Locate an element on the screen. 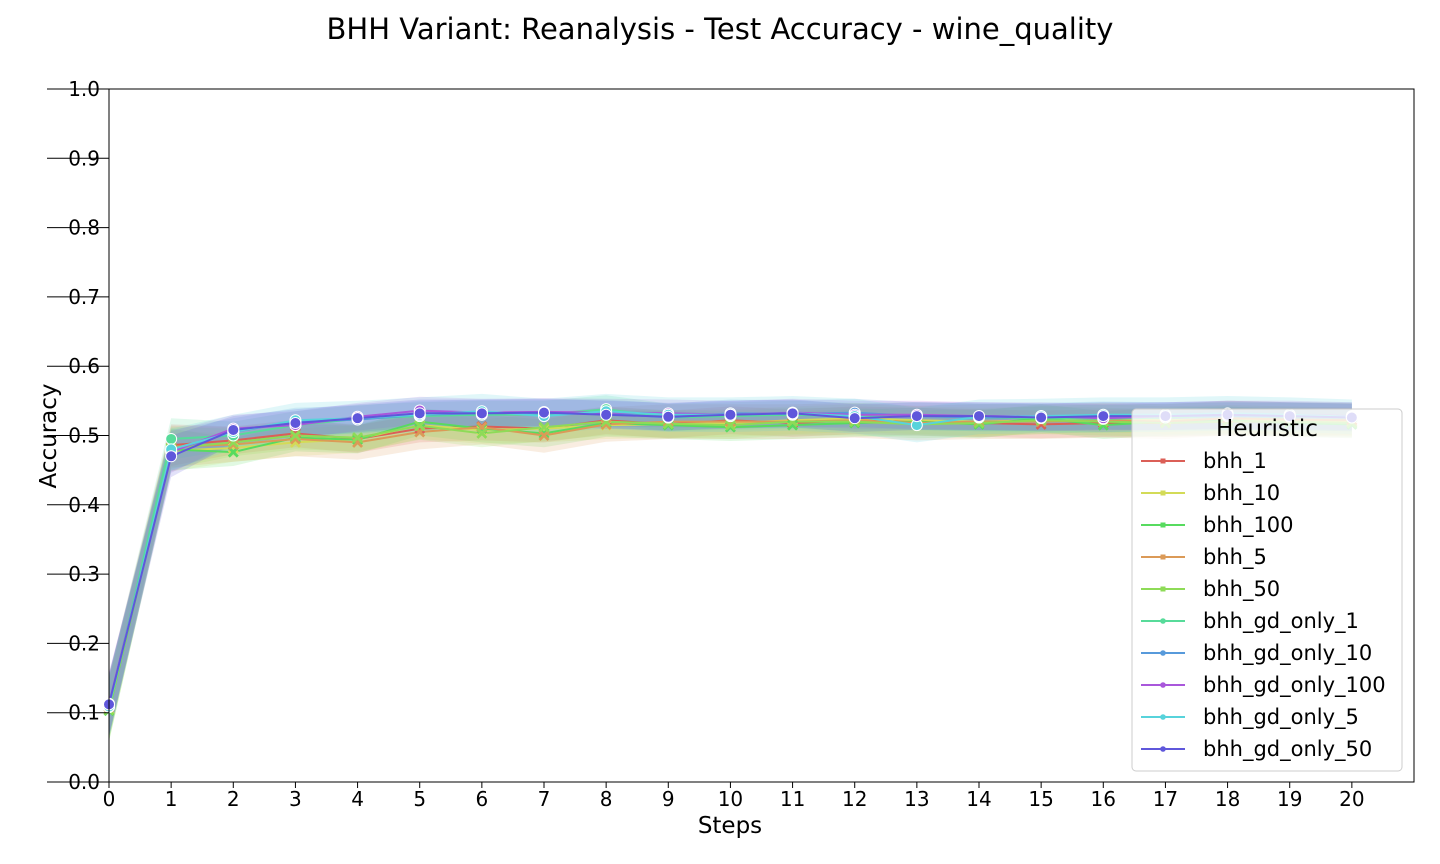 This screenshot has width=1440, height=864. legend-item-bhh_5: bhh_5 is located at coordinates (1204, 557).